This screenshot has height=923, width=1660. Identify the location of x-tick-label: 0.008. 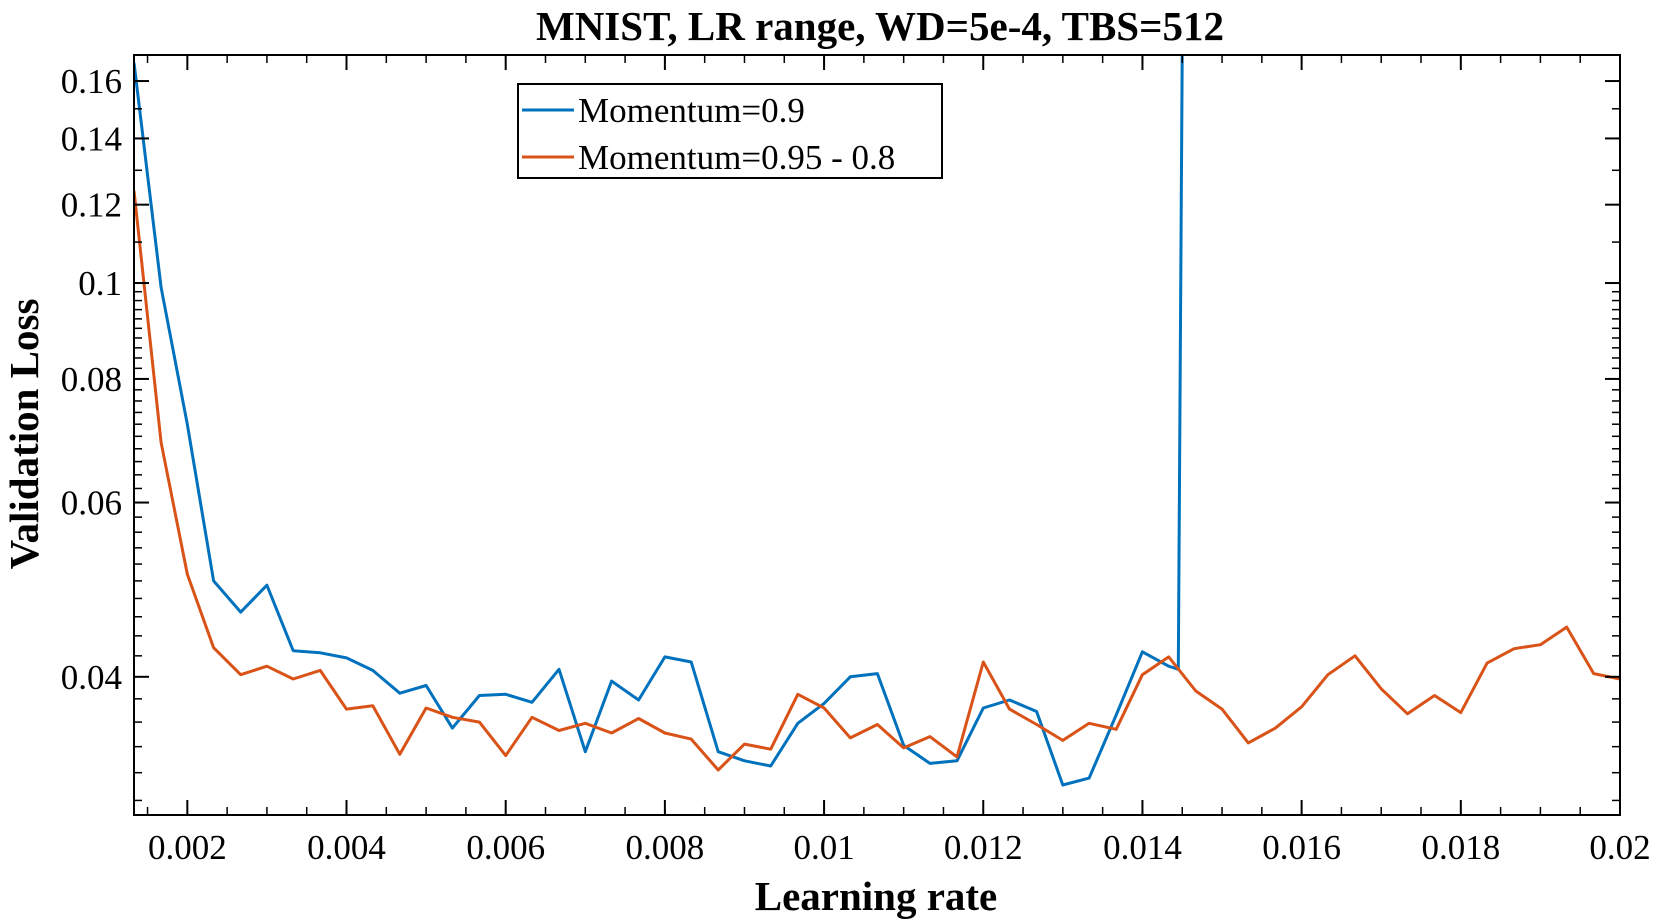
(665, 847).